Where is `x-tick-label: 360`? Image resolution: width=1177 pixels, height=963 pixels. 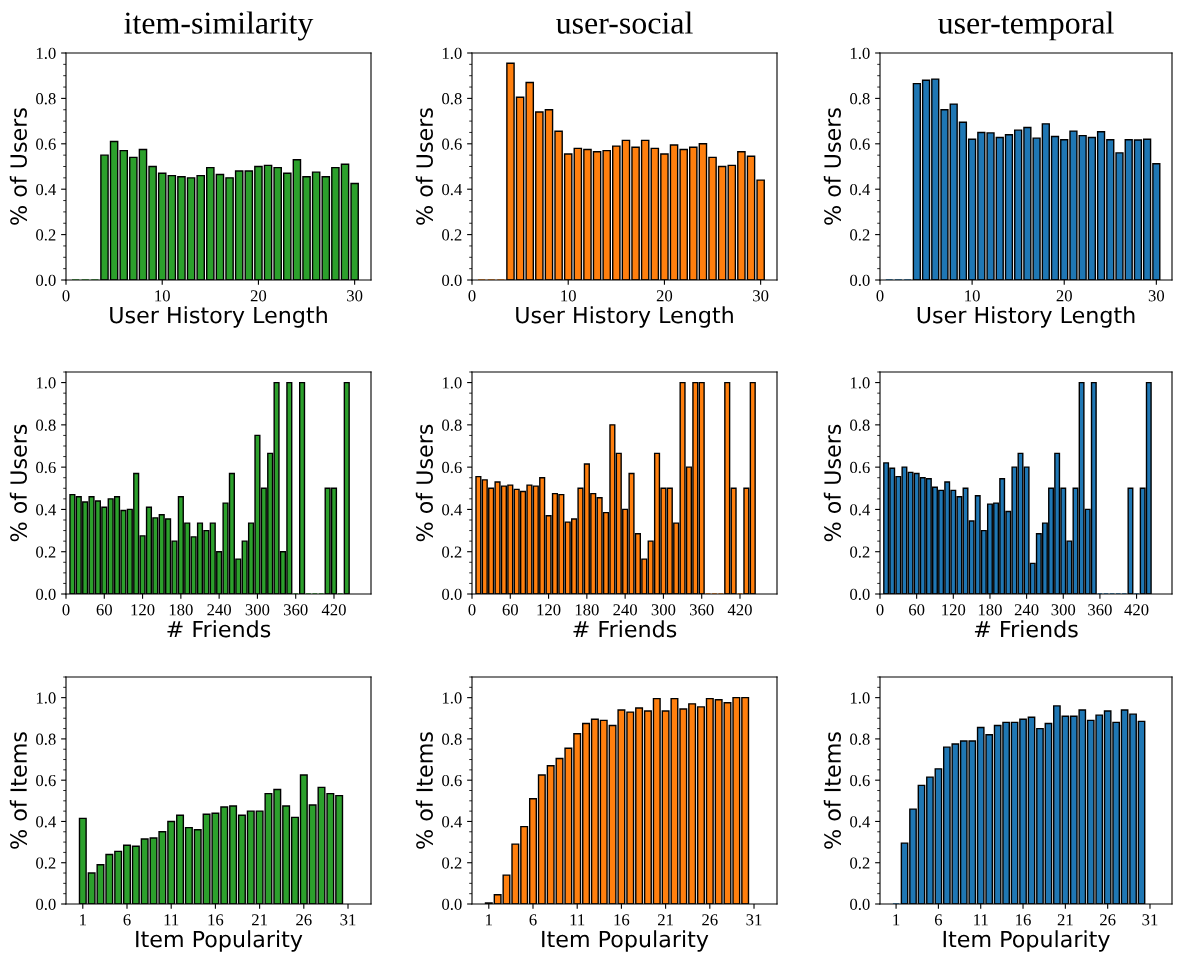
x-tick-label: 360 is located at coordinates (1100, 610).